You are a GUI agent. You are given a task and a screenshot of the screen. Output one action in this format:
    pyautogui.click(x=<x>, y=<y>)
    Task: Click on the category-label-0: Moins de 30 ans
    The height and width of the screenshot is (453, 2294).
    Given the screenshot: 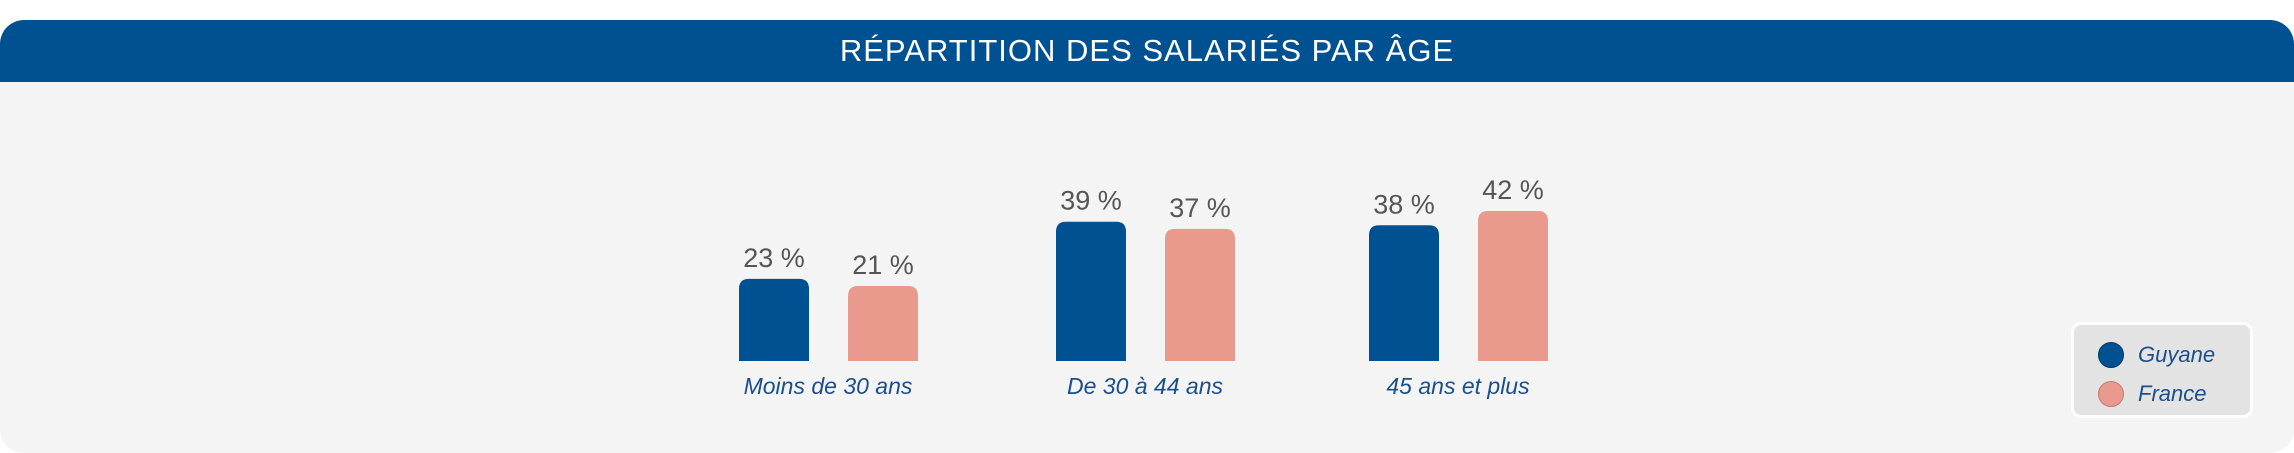 What is the action you would take?
    pyautogui.click(x=828, y=386)
    